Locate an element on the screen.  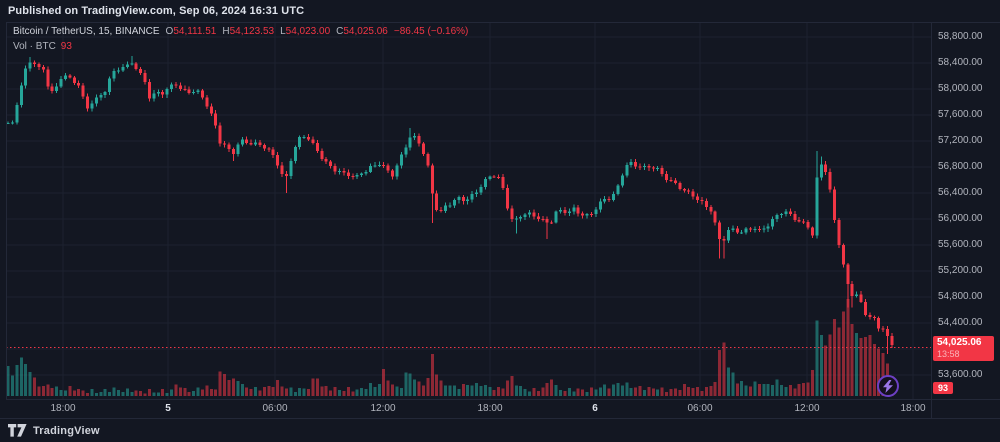
price-tick-label: 55,200.00 is located at coordinates (960, 270).